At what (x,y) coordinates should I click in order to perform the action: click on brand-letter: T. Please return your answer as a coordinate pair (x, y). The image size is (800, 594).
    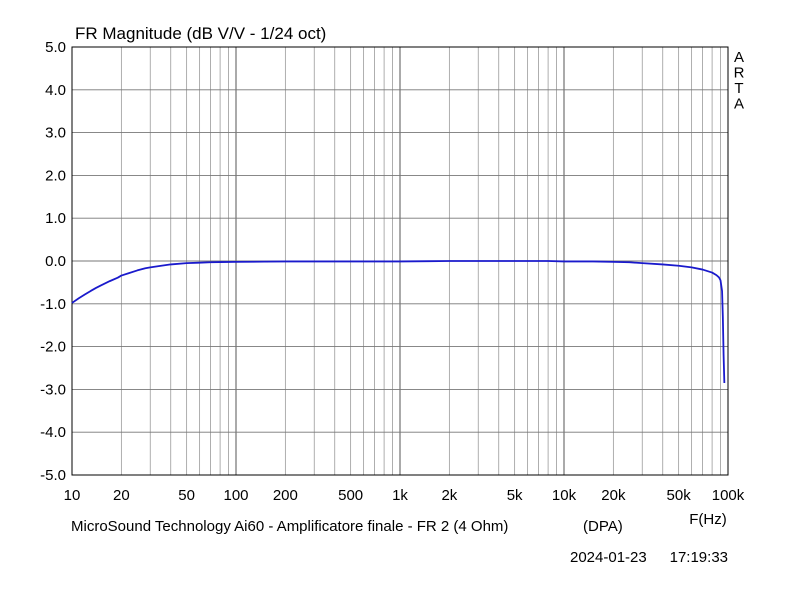
    Looking at the image, I should click on (738, 88).